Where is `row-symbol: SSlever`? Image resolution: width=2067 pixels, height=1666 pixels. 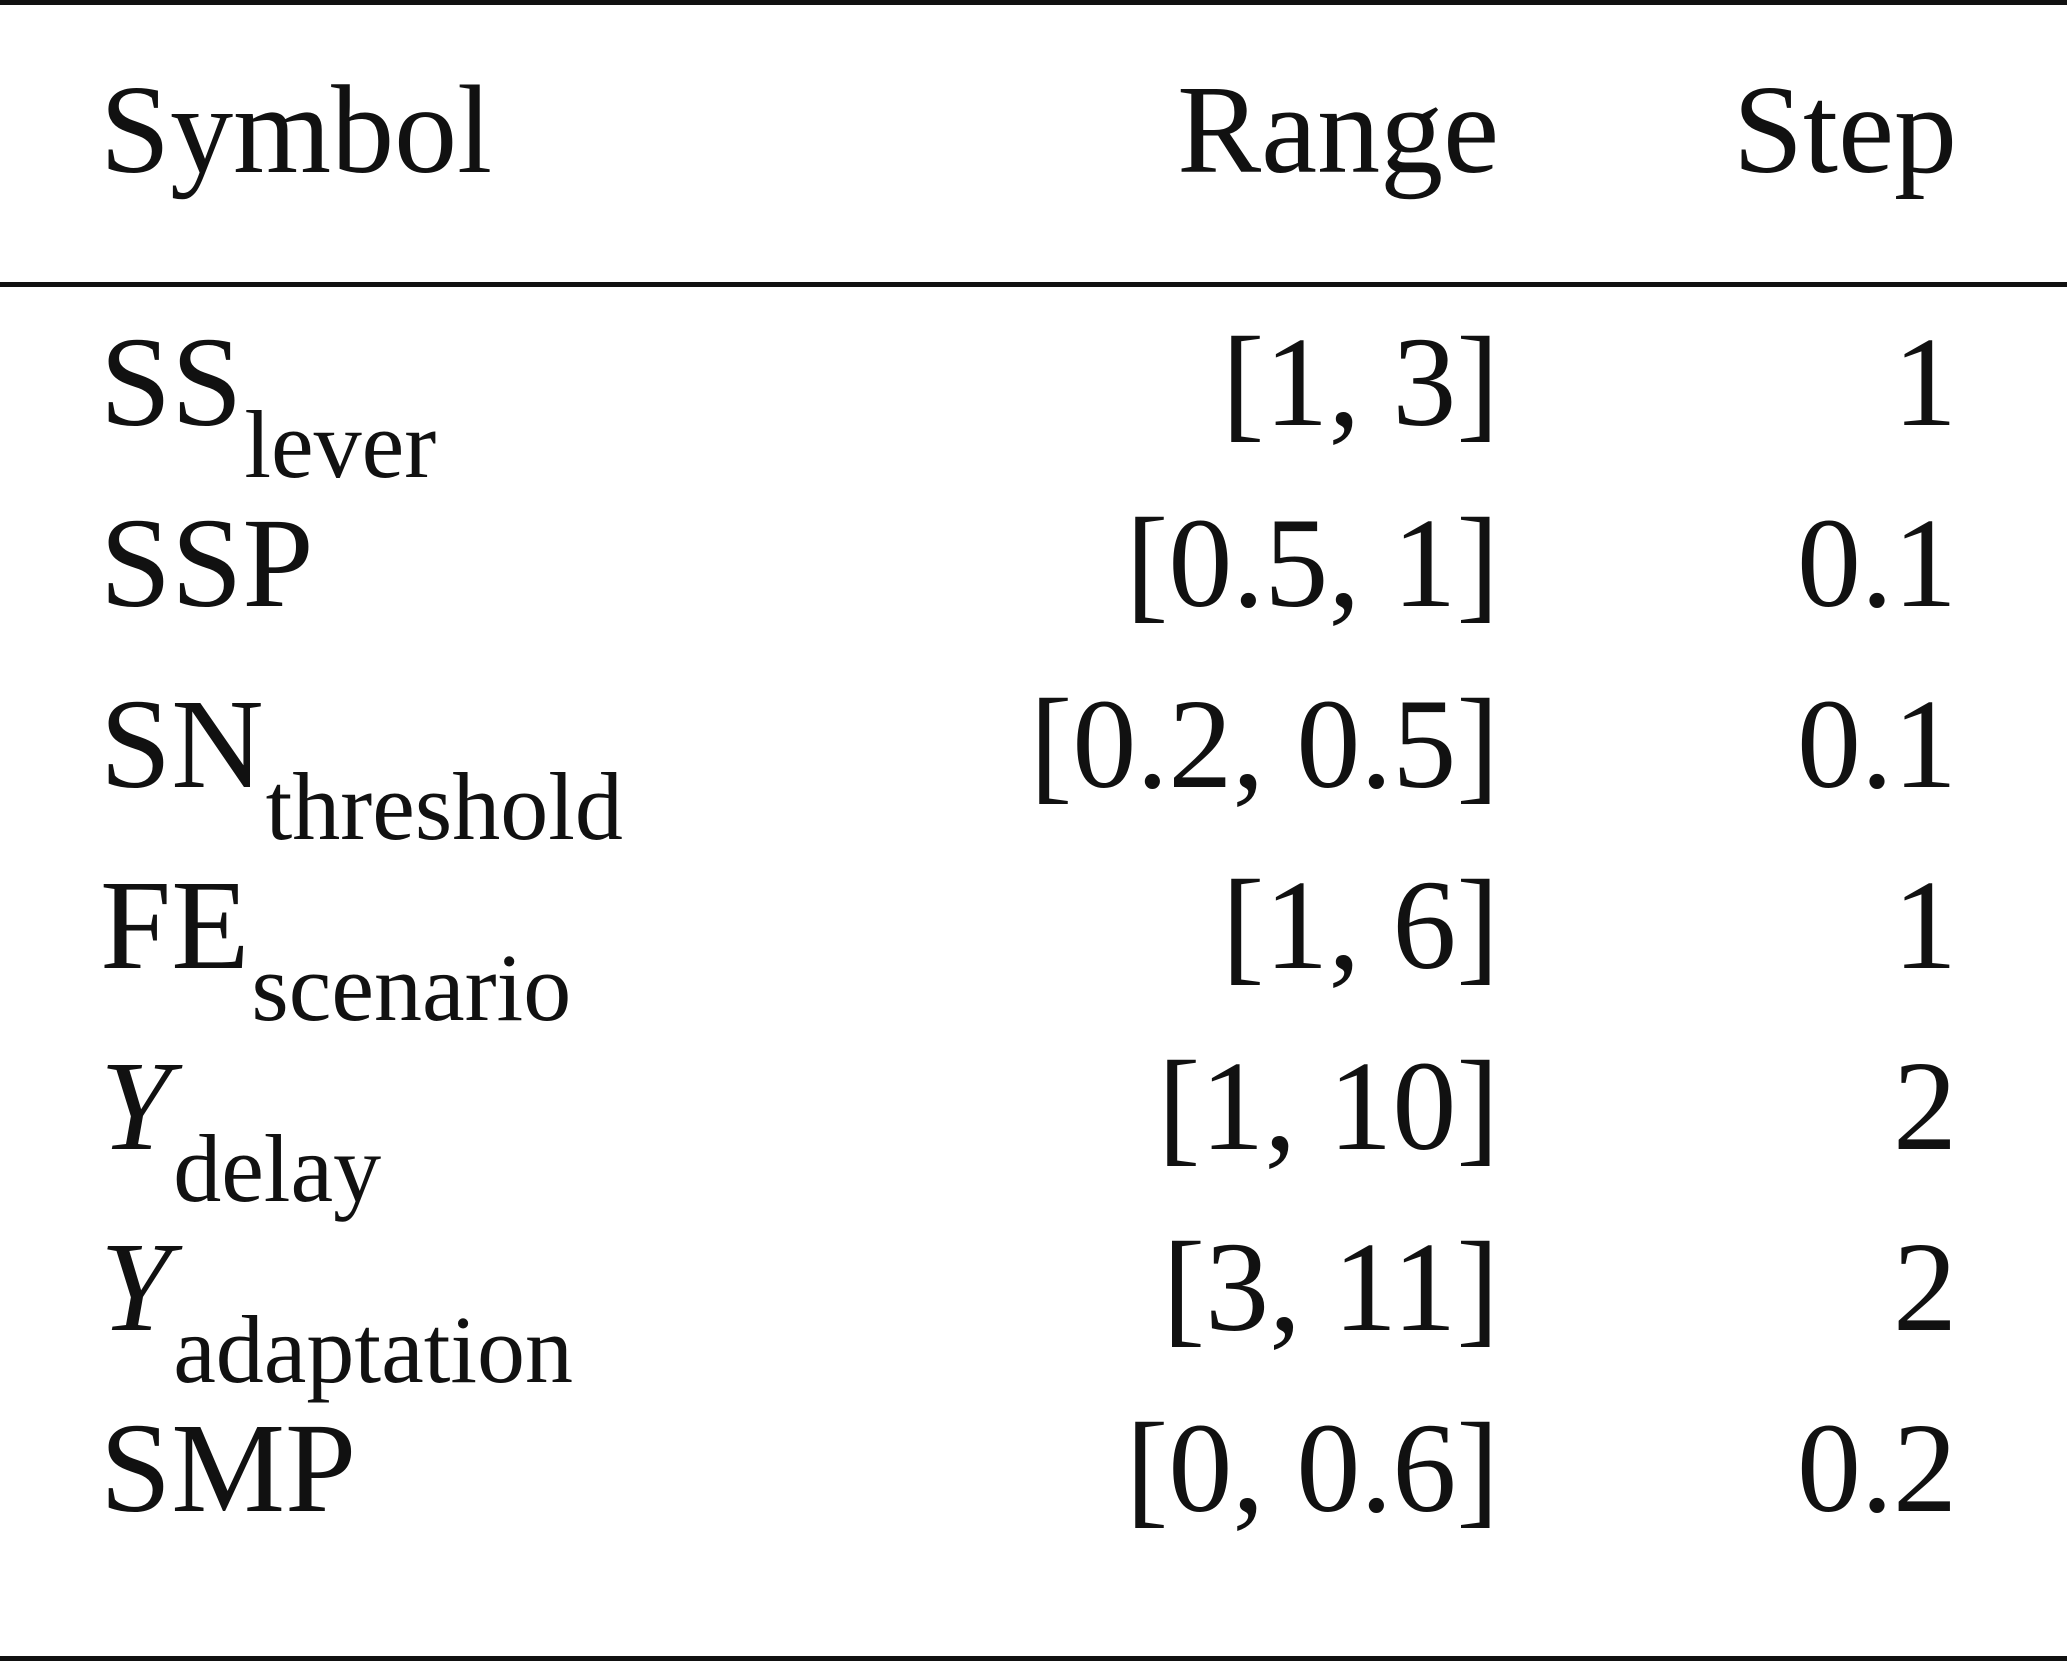 row-symbol: SSlever is located at coordinates (268, 405).